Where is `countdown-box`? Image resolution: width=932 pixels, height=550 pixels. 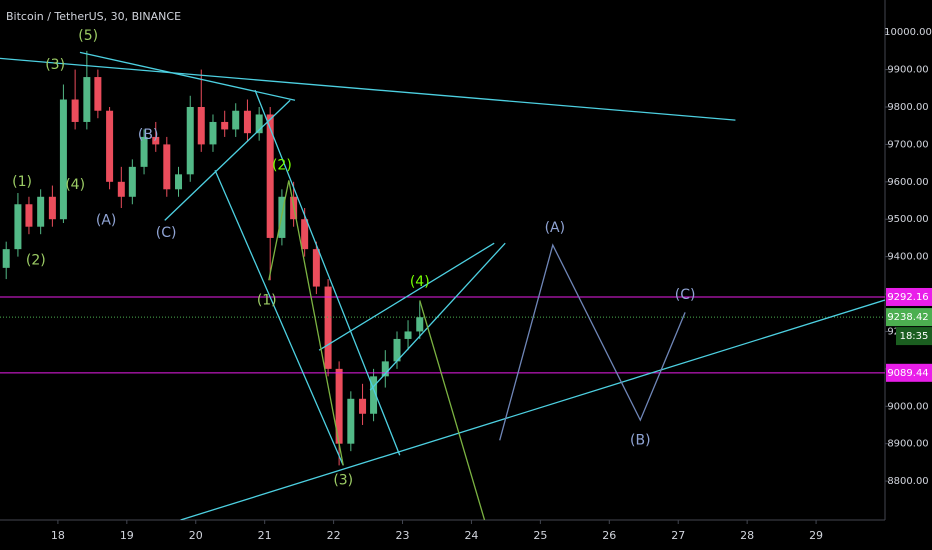
countdown-box is located at coordinates (914, 336).